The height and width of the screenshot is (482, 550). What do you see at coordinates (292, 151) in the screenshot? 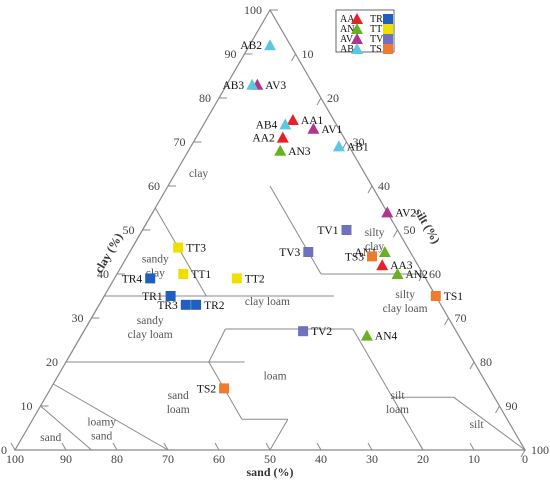
I see `point-AN3: AN3` at bounding box center [292, 151].